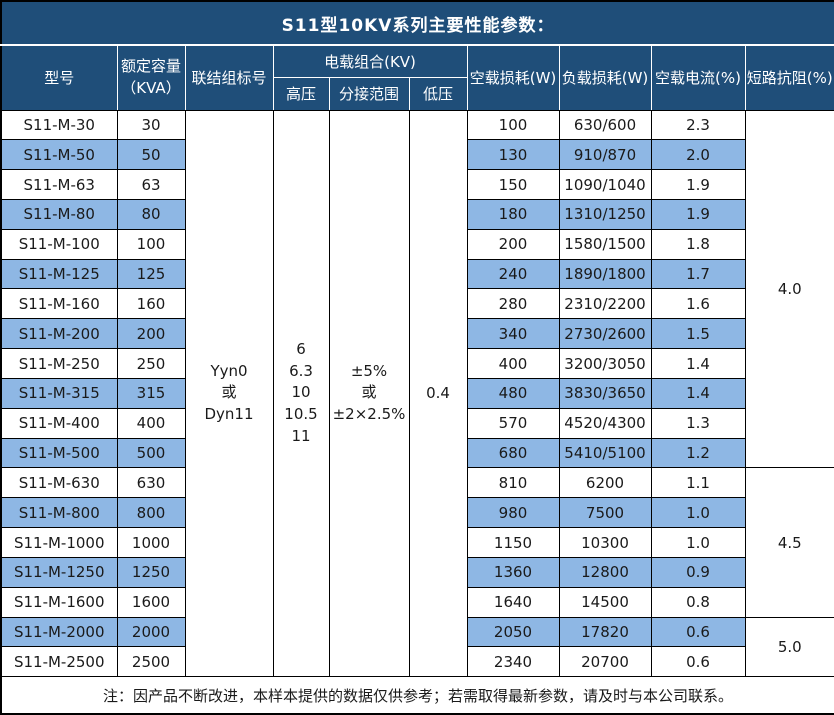  I want to click on table-row: S11-M-63 63 150 1090/1040 1.9, so click(417, 184).